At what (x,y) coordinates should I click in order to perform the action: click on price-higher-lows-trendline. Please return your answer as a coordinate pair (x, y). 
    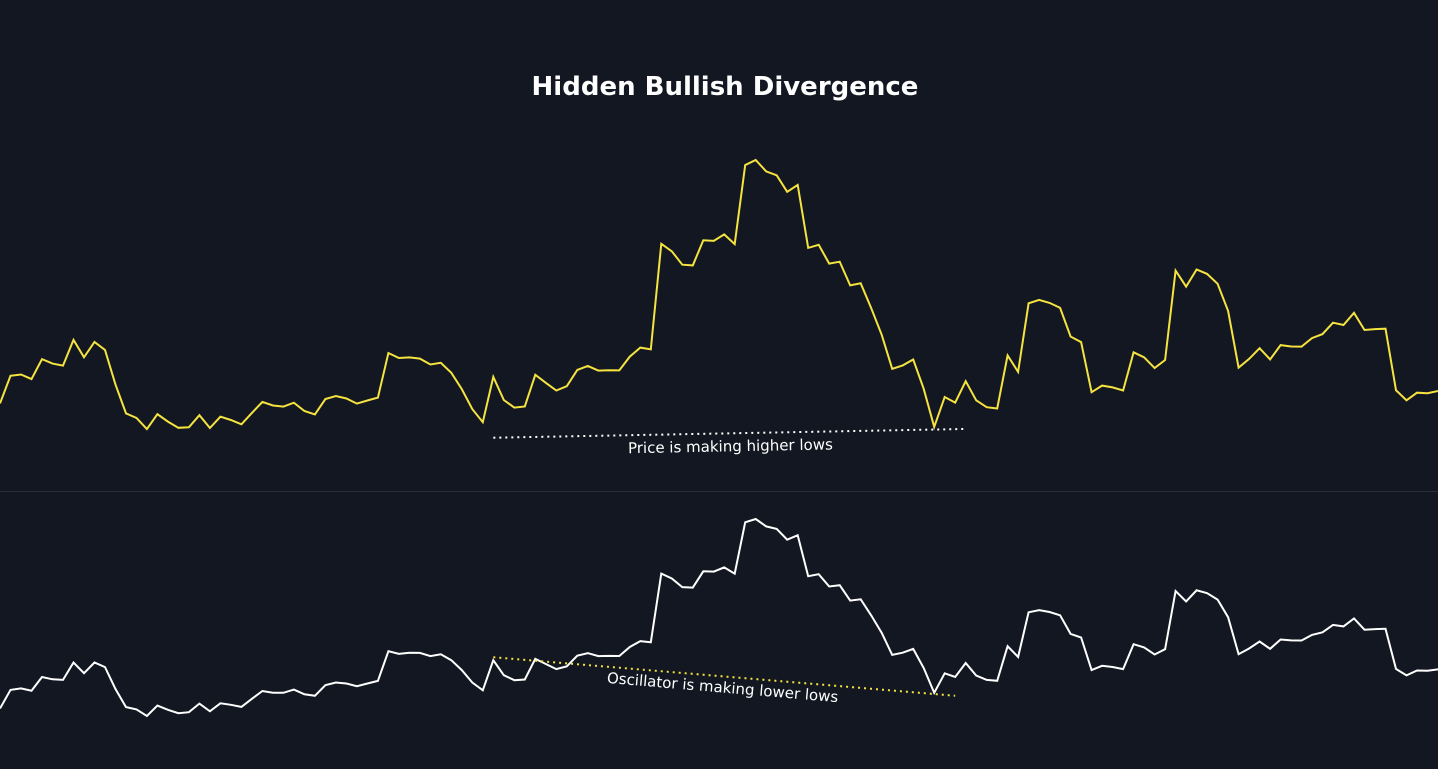
    Looking at the image, I should click on (729, 433).